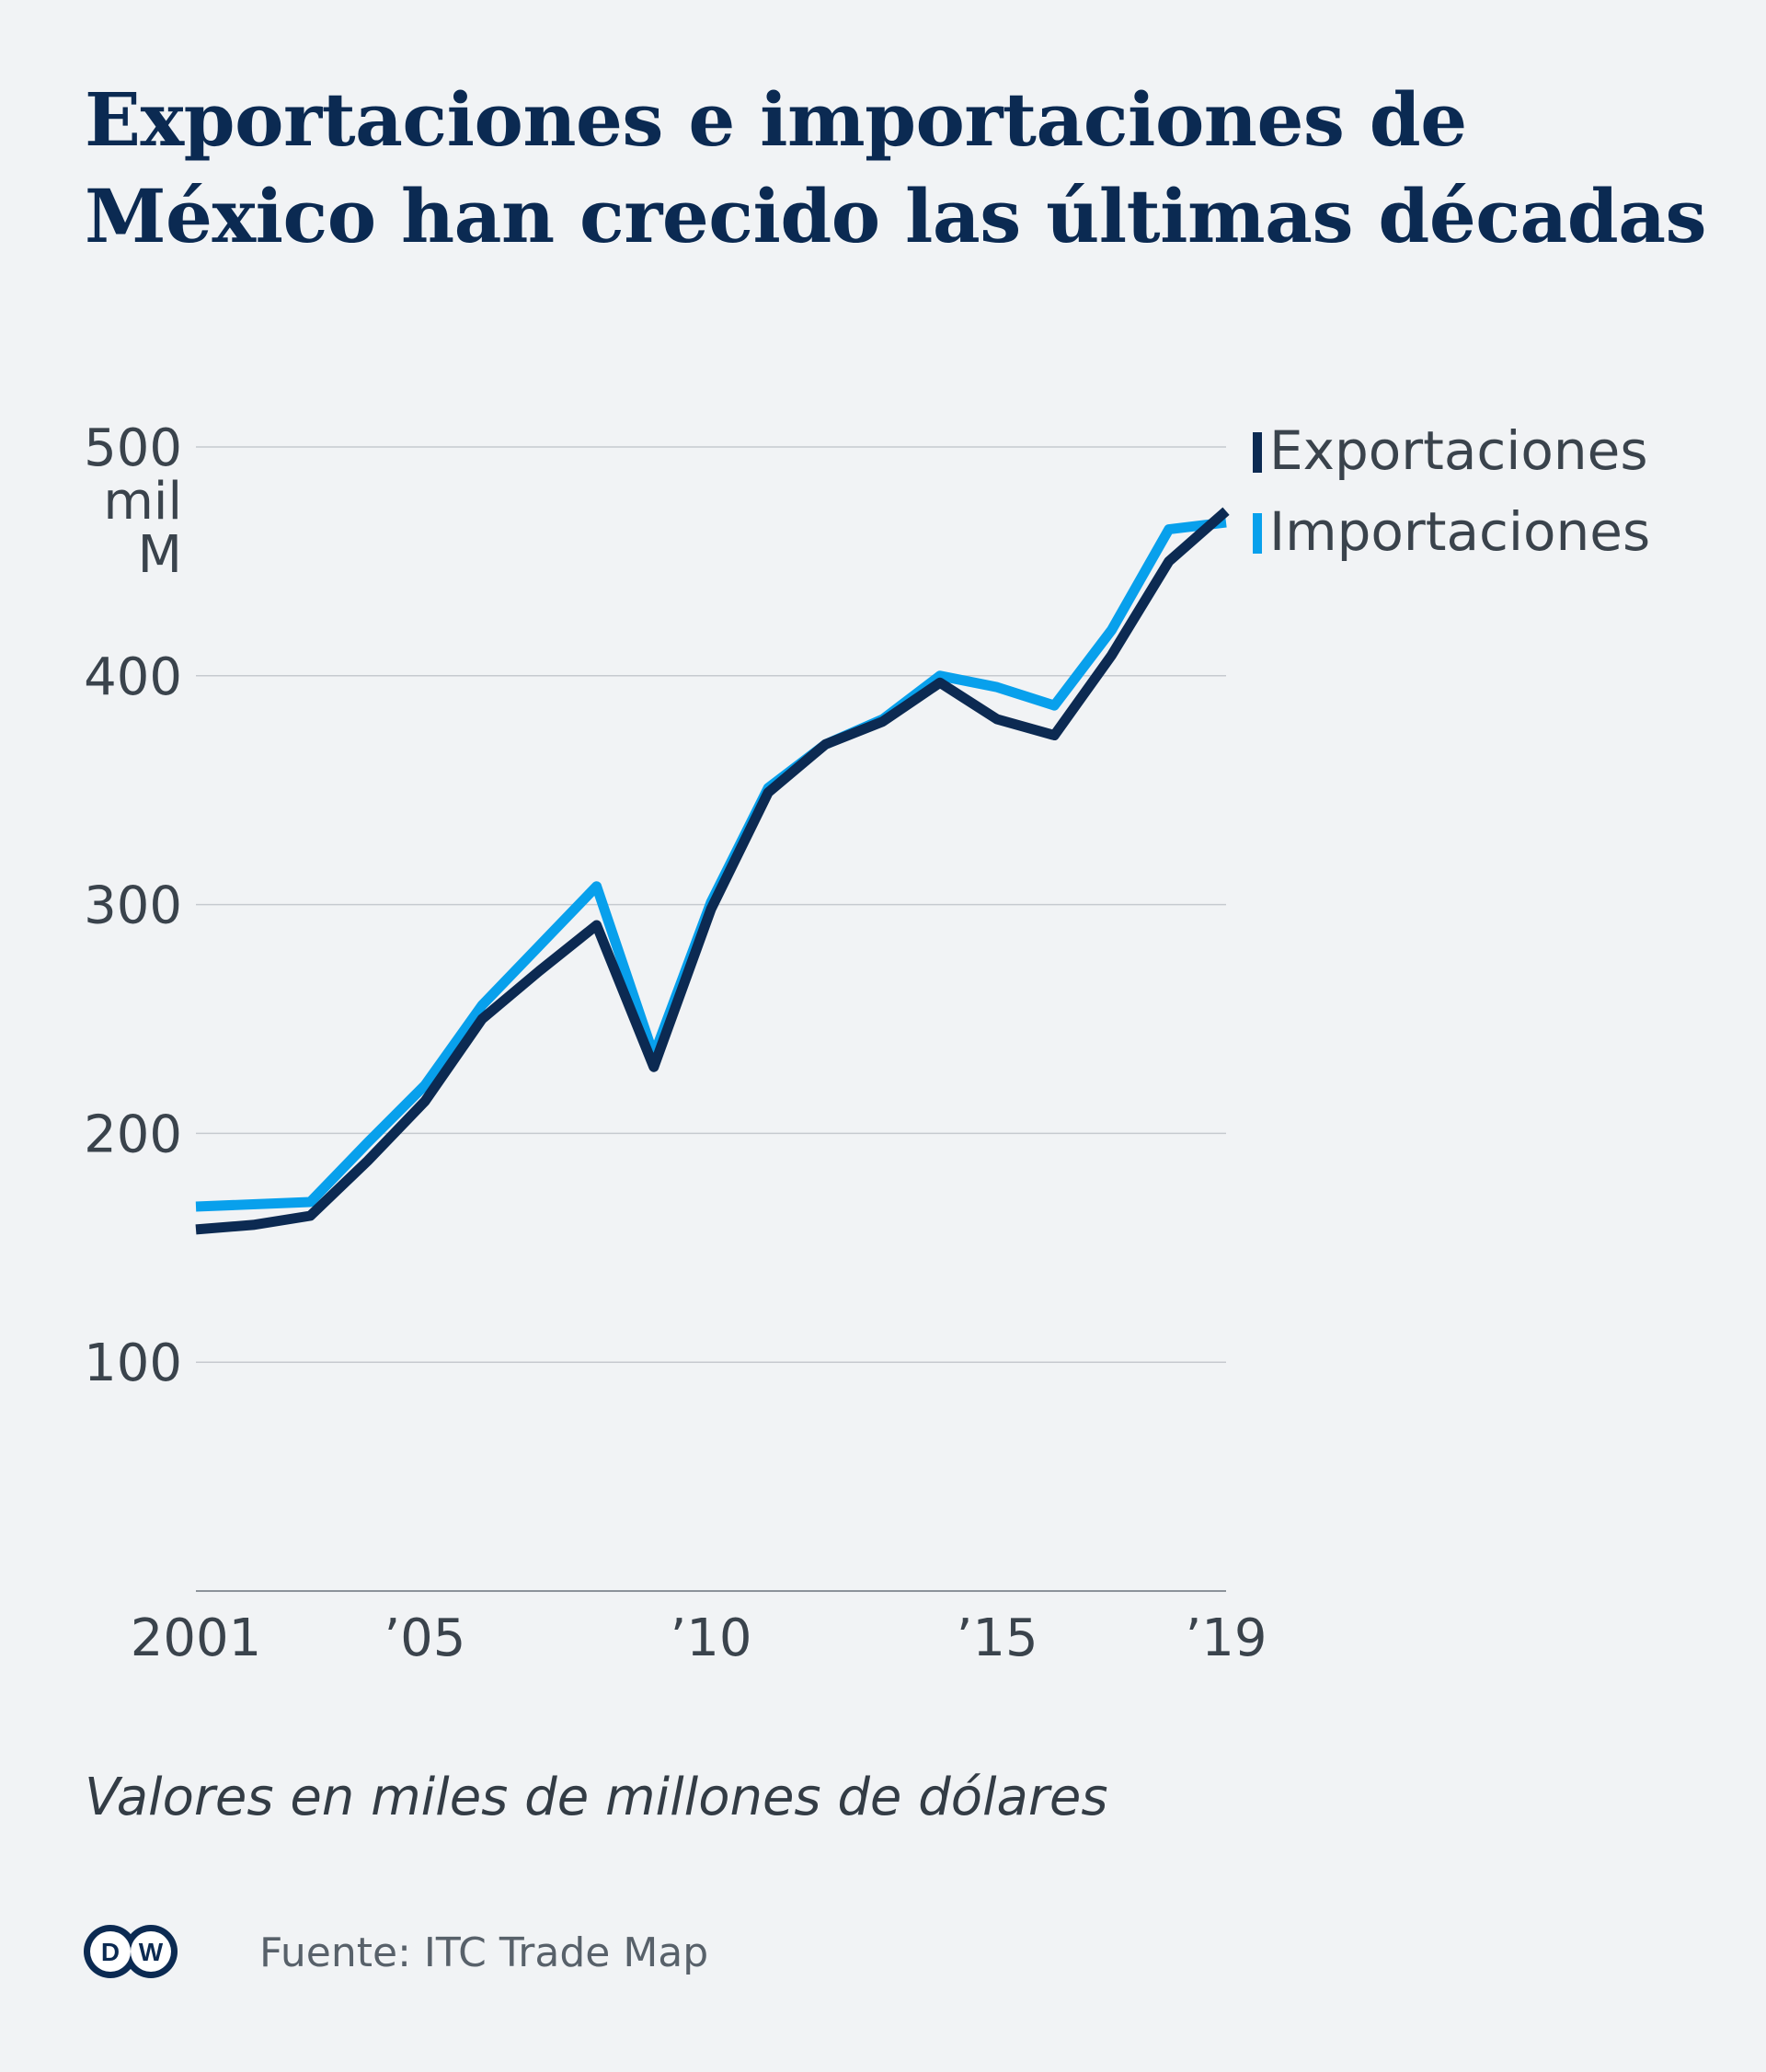 This screenshot has height=2072, width=1766. I want to click on x-tick-label-2015: ’15, so click(997, 1638).